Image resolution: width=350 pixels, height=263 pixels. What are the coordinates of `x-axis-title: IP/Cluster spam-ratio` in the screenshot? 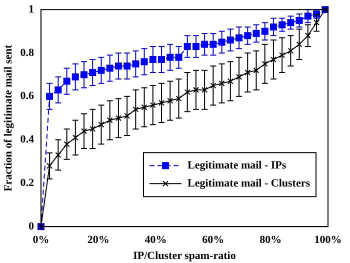 It's located at (184, 256).